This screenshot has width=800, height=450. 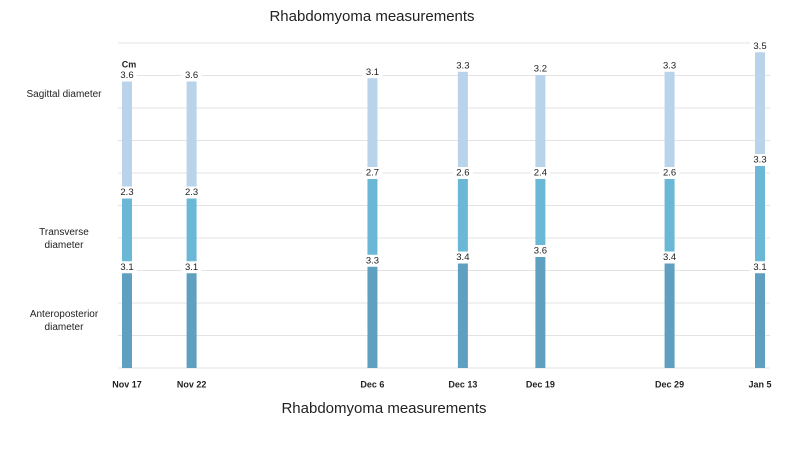 I want to click on x-tick-label: Dec 6, so click(x=372, y=384).